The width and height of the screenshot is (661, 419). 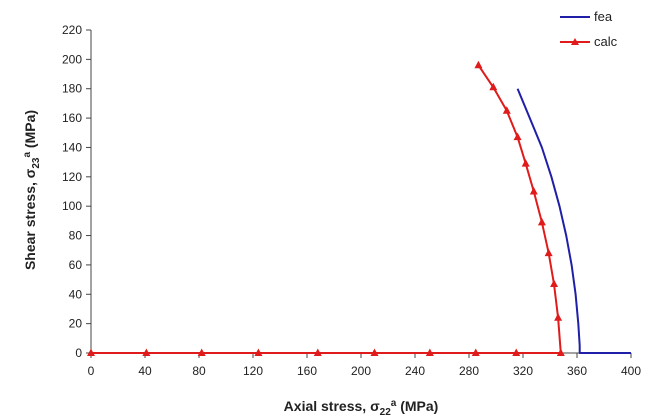 What do you see at coordinates (577, 371) in the screenshot?
I see `x-tick-label: 360` at bounding box center [577, 371].